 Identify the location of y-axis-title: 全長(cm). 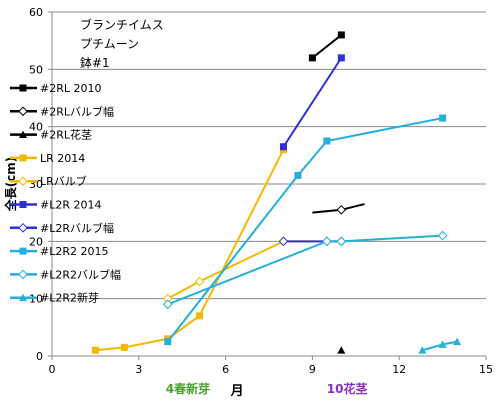
(10, 185).